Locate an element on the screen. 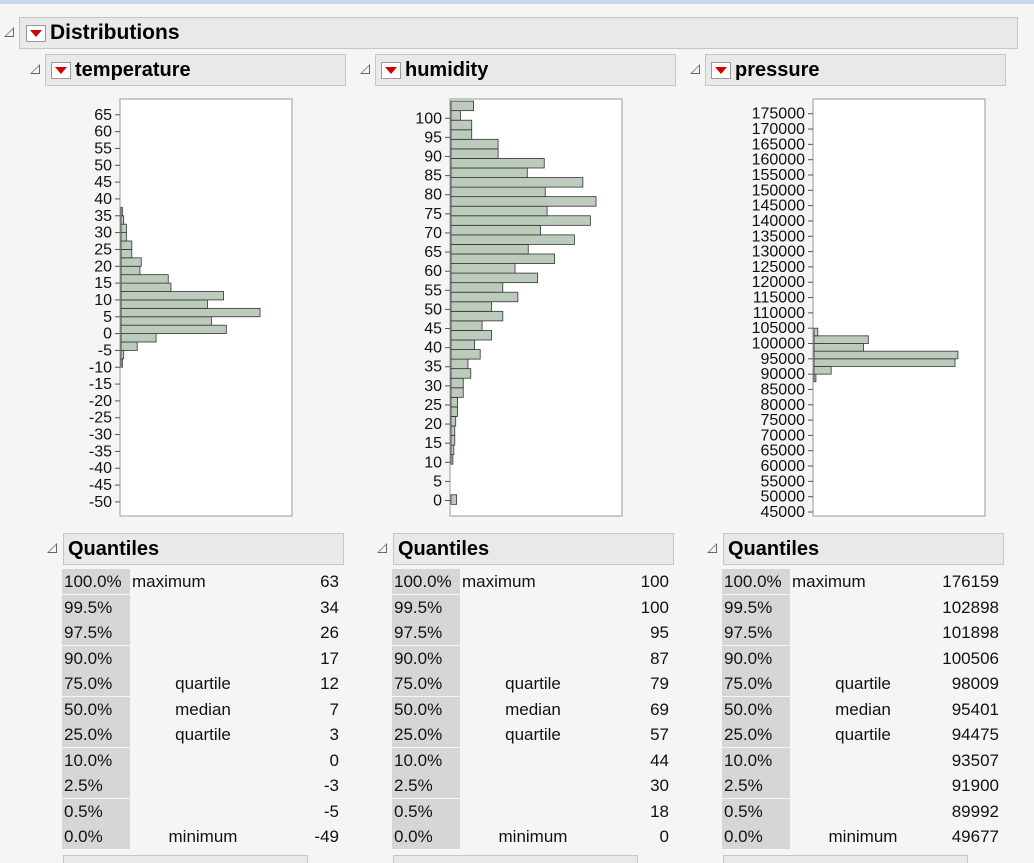 The height and width of the screenshot is (863, 1034). quantile-value: 101898 is located at coordinates (970, 632).